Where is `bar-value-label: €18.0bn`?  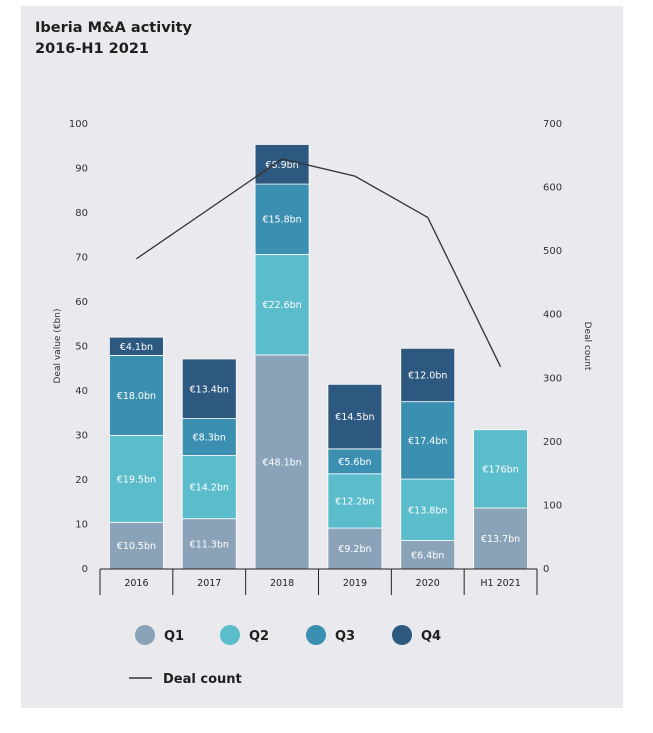
bar-value-label: €18.0bn is located at coordinates (136, 396).